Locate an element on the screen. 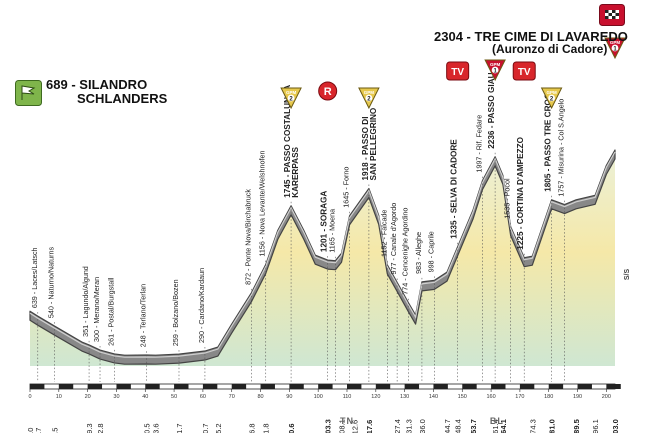 The width and height of the screenshot is (649, 438). place-label: 540 - Naturno/Naturns is located at coordinates (50, 283).